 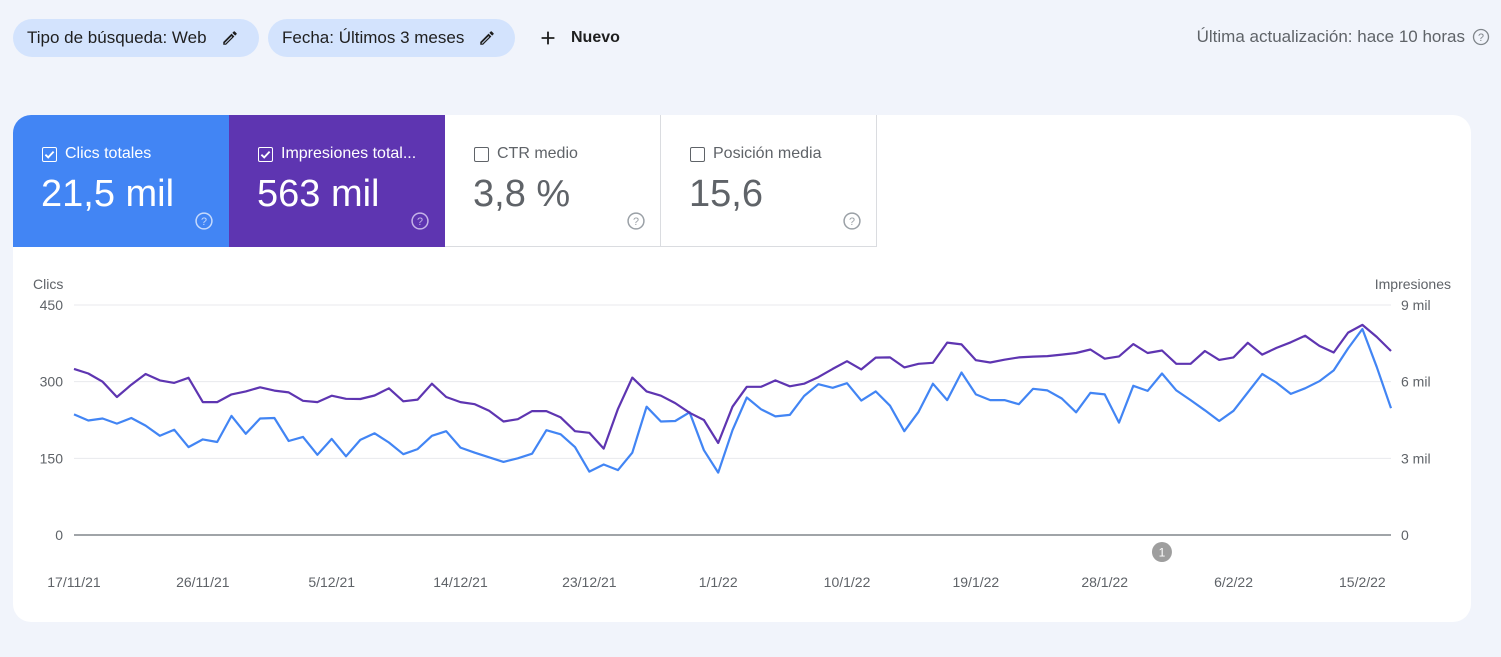 What do you see at coordinates (1413, 284) in the screenshot?
I see `right-axis-title: Impresiones` at bounding box center [1413, 284].